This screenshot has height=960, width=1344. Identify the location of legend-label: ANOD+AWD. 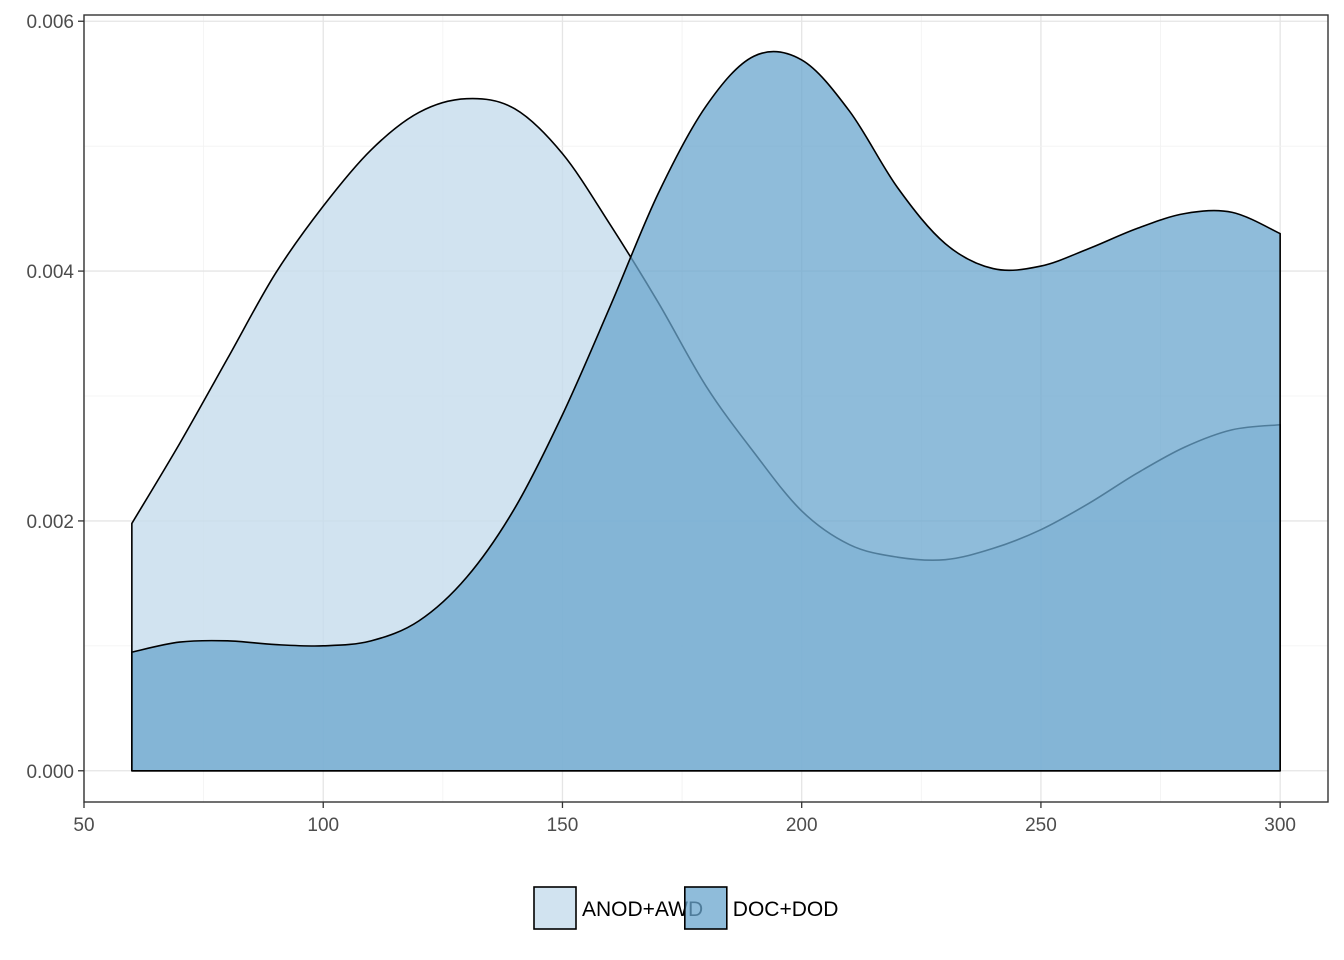
(642, 909).